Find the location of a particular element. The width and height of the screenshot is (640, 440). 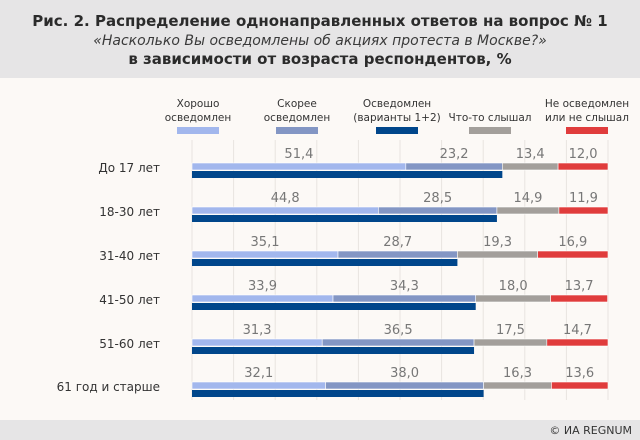

legend-label: Осведомлен is located at coordinates (397, 104).